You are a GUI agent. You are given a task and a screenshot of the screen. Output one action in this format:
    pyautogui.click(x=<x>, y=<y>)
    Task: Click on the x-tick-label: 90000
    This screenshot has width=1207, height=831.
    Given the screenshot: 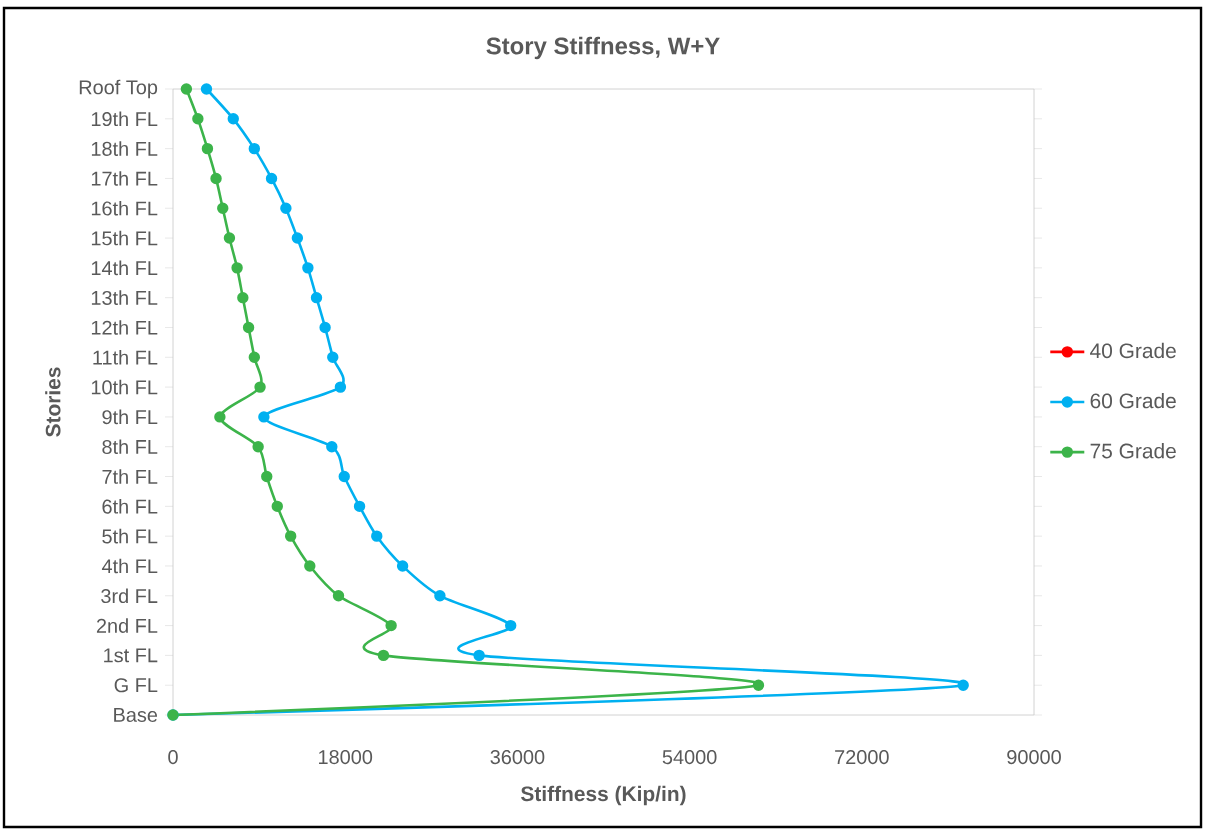 What is the action you would take?
    pyautogui.click(x=1034, y=757)
    